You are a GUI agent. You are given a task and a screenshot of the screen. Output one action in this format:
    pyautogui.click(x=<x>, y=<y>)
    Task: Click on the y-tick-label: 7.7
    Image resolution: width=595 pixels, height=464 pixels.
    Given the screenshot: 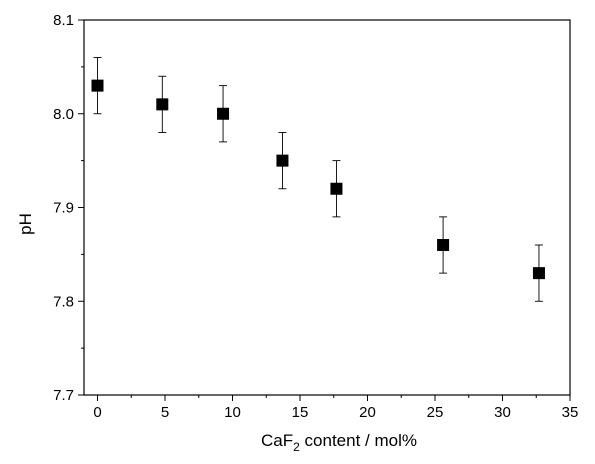 What is the action you would take?
    pyautogui.click(x=63, y=395)
    